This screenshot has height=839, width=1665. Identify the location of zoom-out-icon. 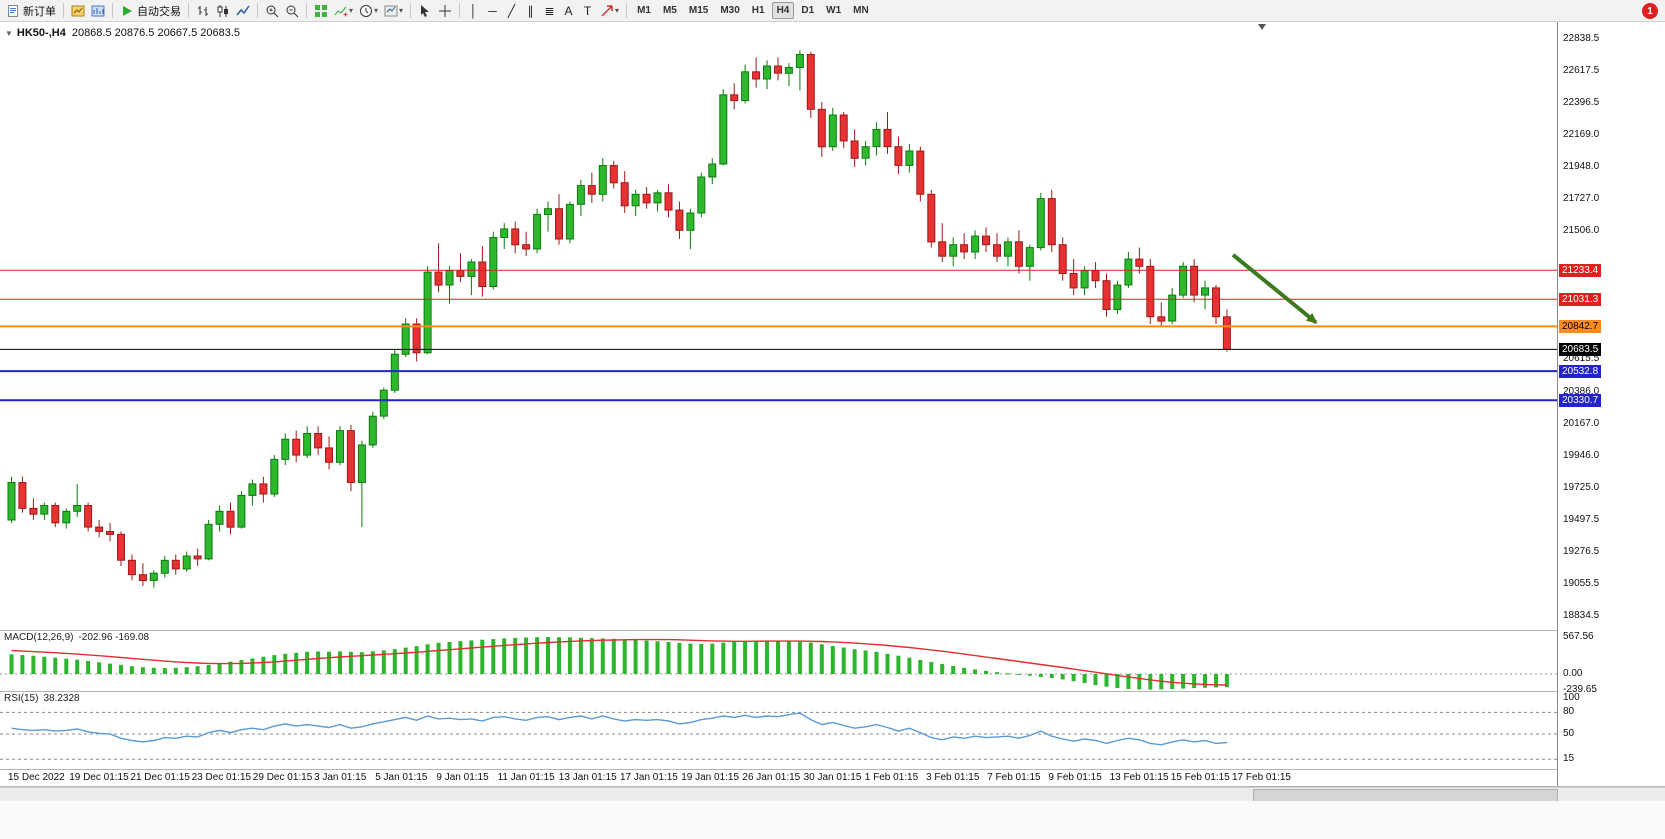
(292, 11).